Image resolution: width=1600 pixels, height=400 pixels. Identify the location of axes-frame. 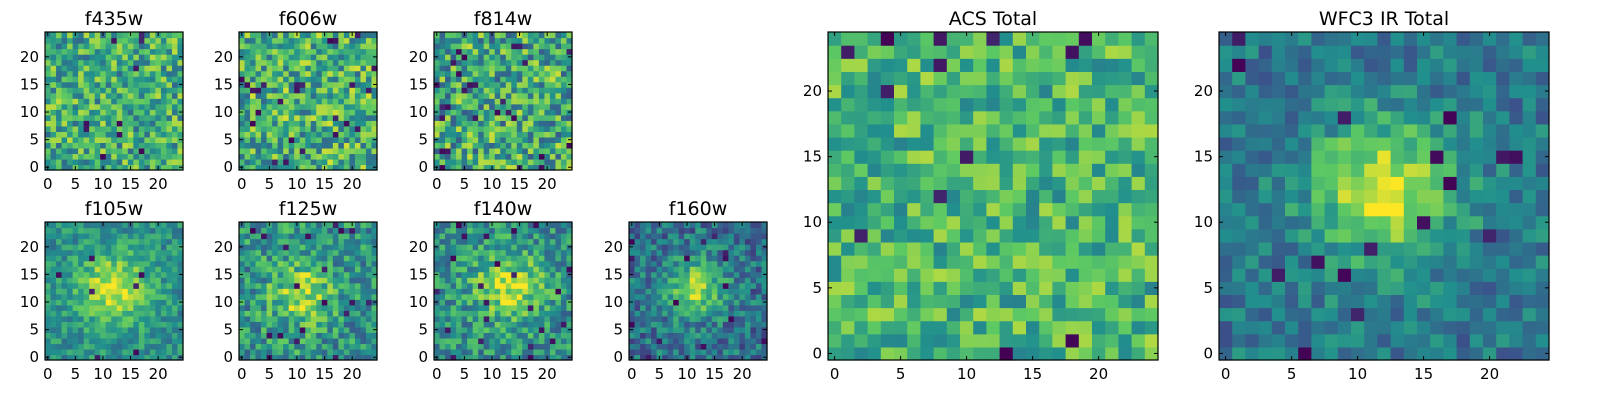
(114, 291).